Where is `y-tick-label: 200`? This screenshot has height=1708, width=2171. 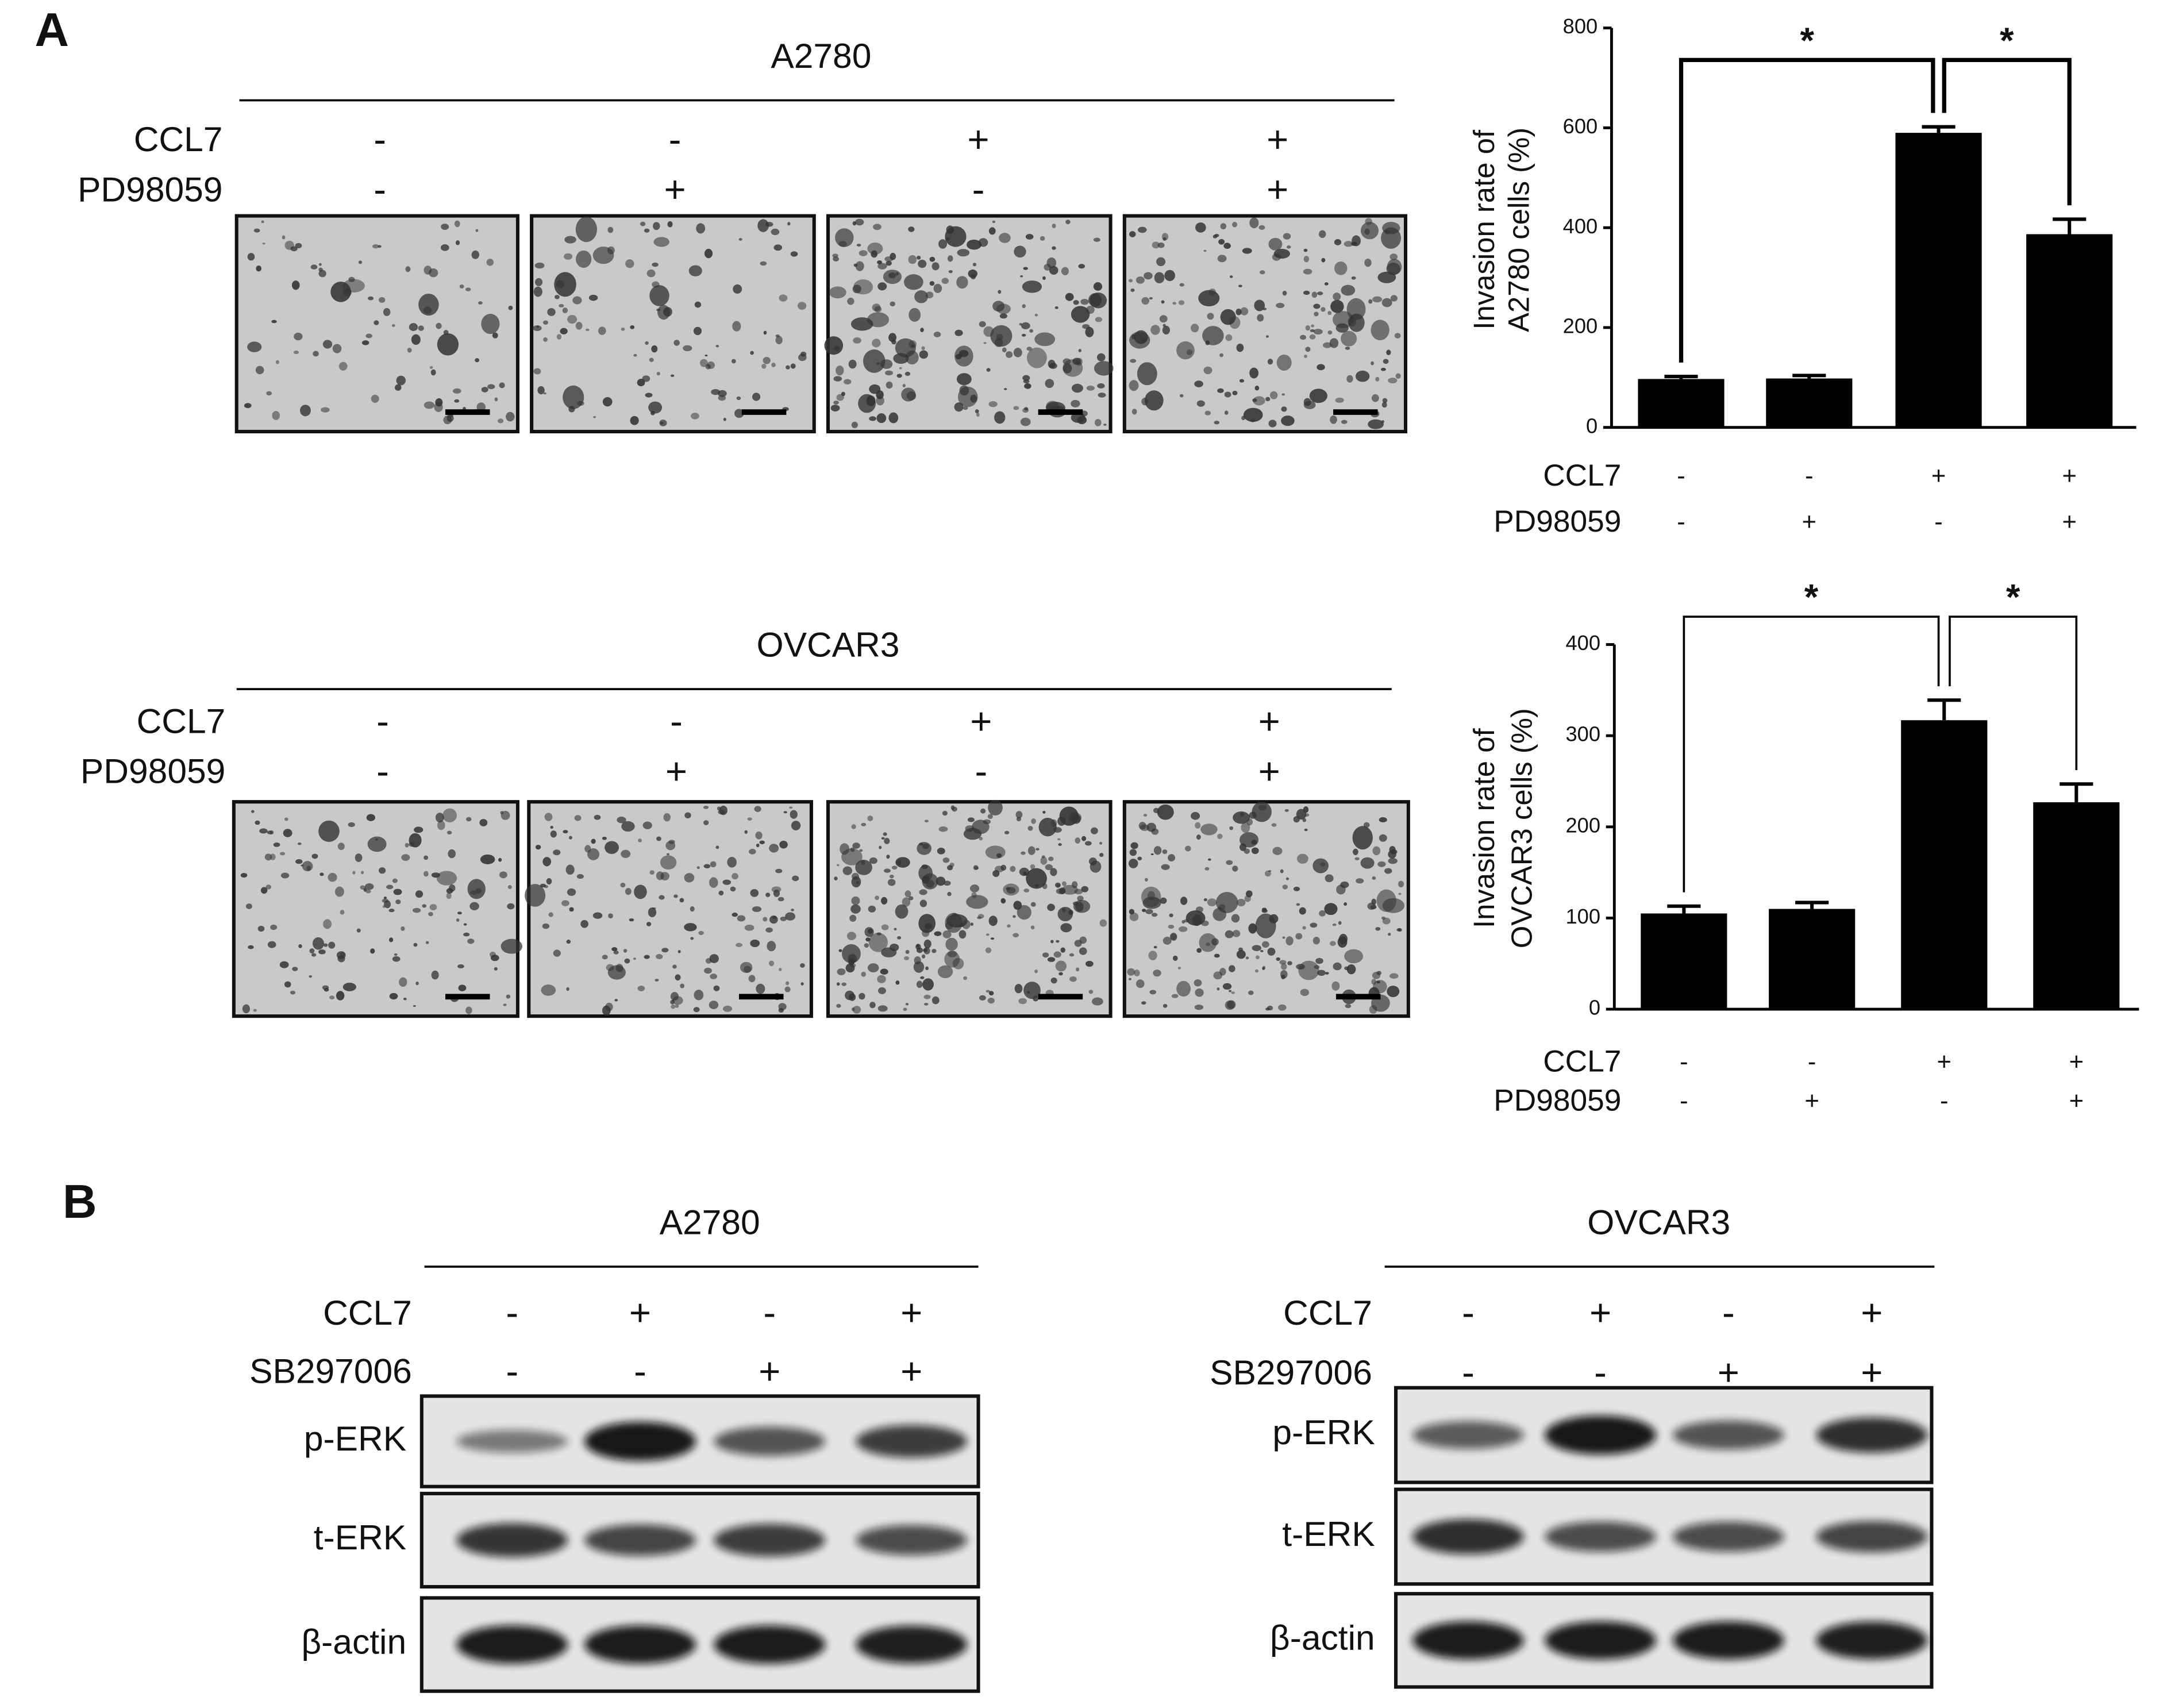 y-tick-label: 200 is located at coordinates (1580, 326).